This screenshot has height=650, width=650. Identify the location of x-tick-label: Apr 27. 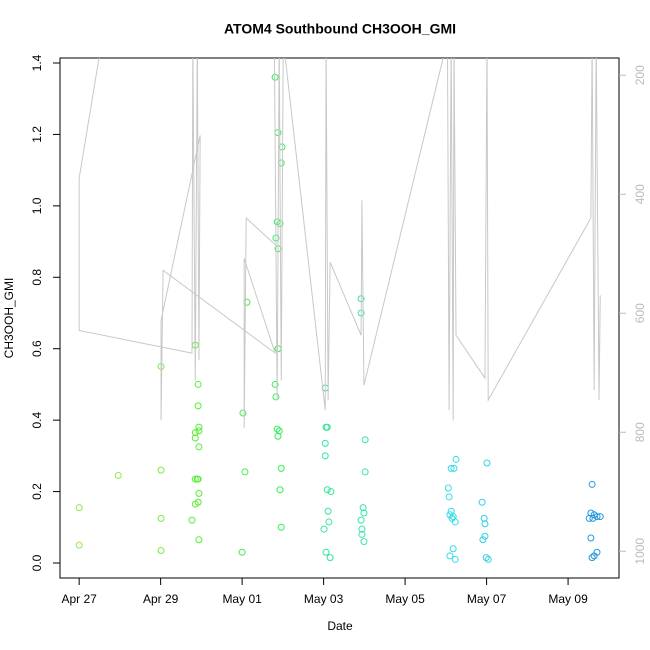
(79, 599).